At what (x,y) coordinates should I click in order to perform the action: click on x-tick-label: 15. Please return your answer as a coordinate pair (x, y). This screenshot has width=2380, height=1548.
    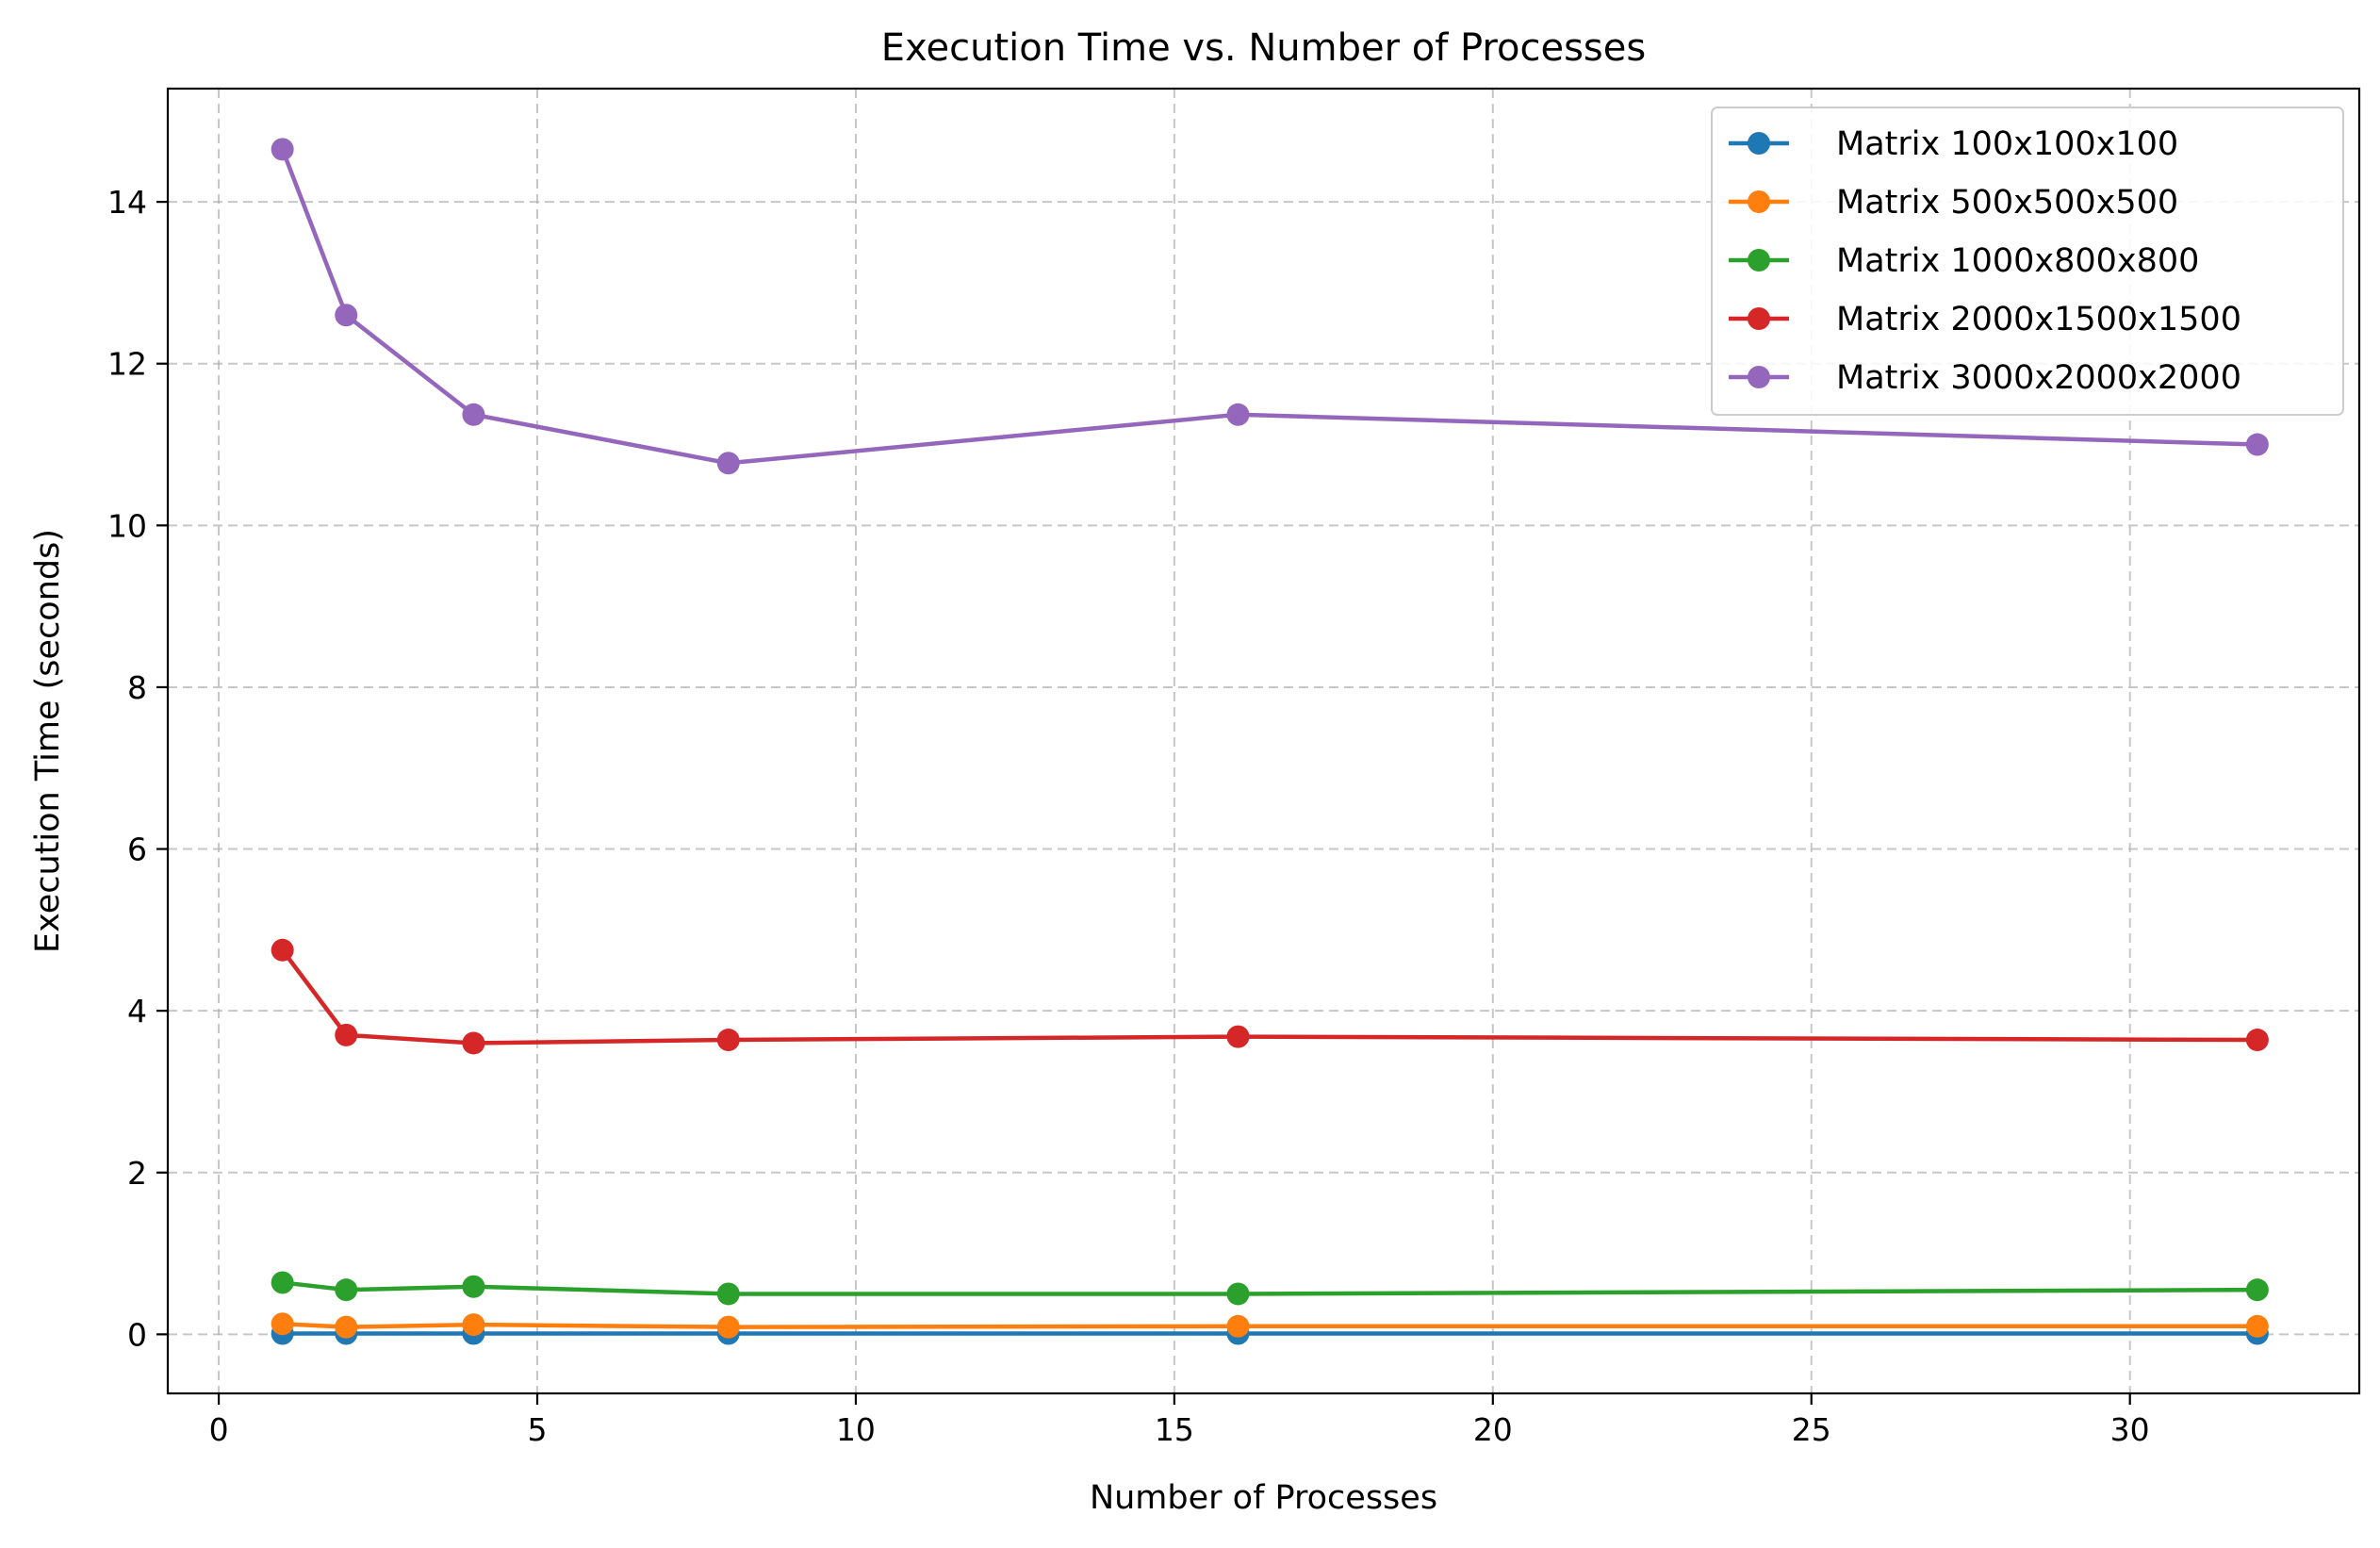
    Looking at the image, I should click on (1174, 1429).